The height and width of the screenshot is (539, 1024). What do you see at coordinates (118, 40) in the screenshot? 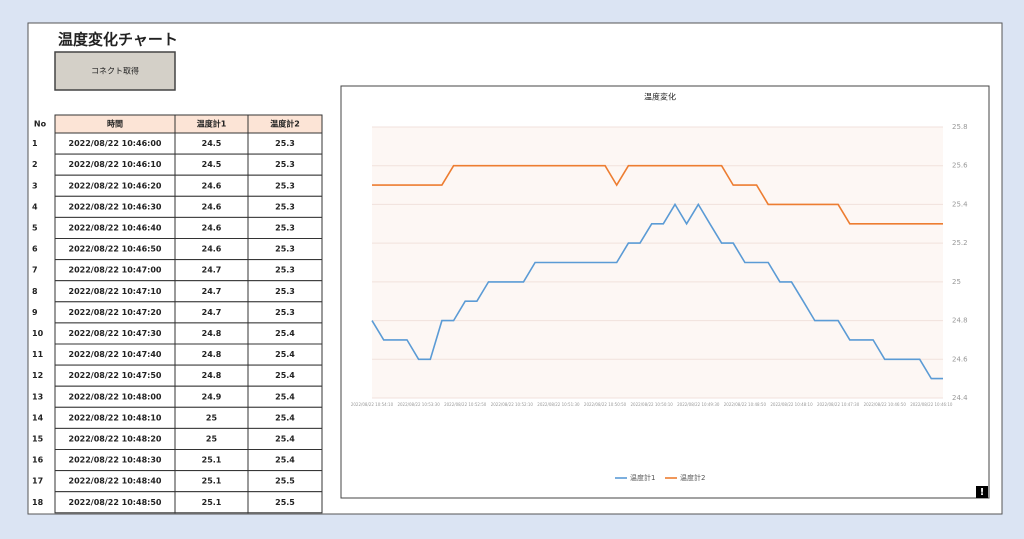
I see `page-title: 温度変化チャート` at bounding box center [118, 40].